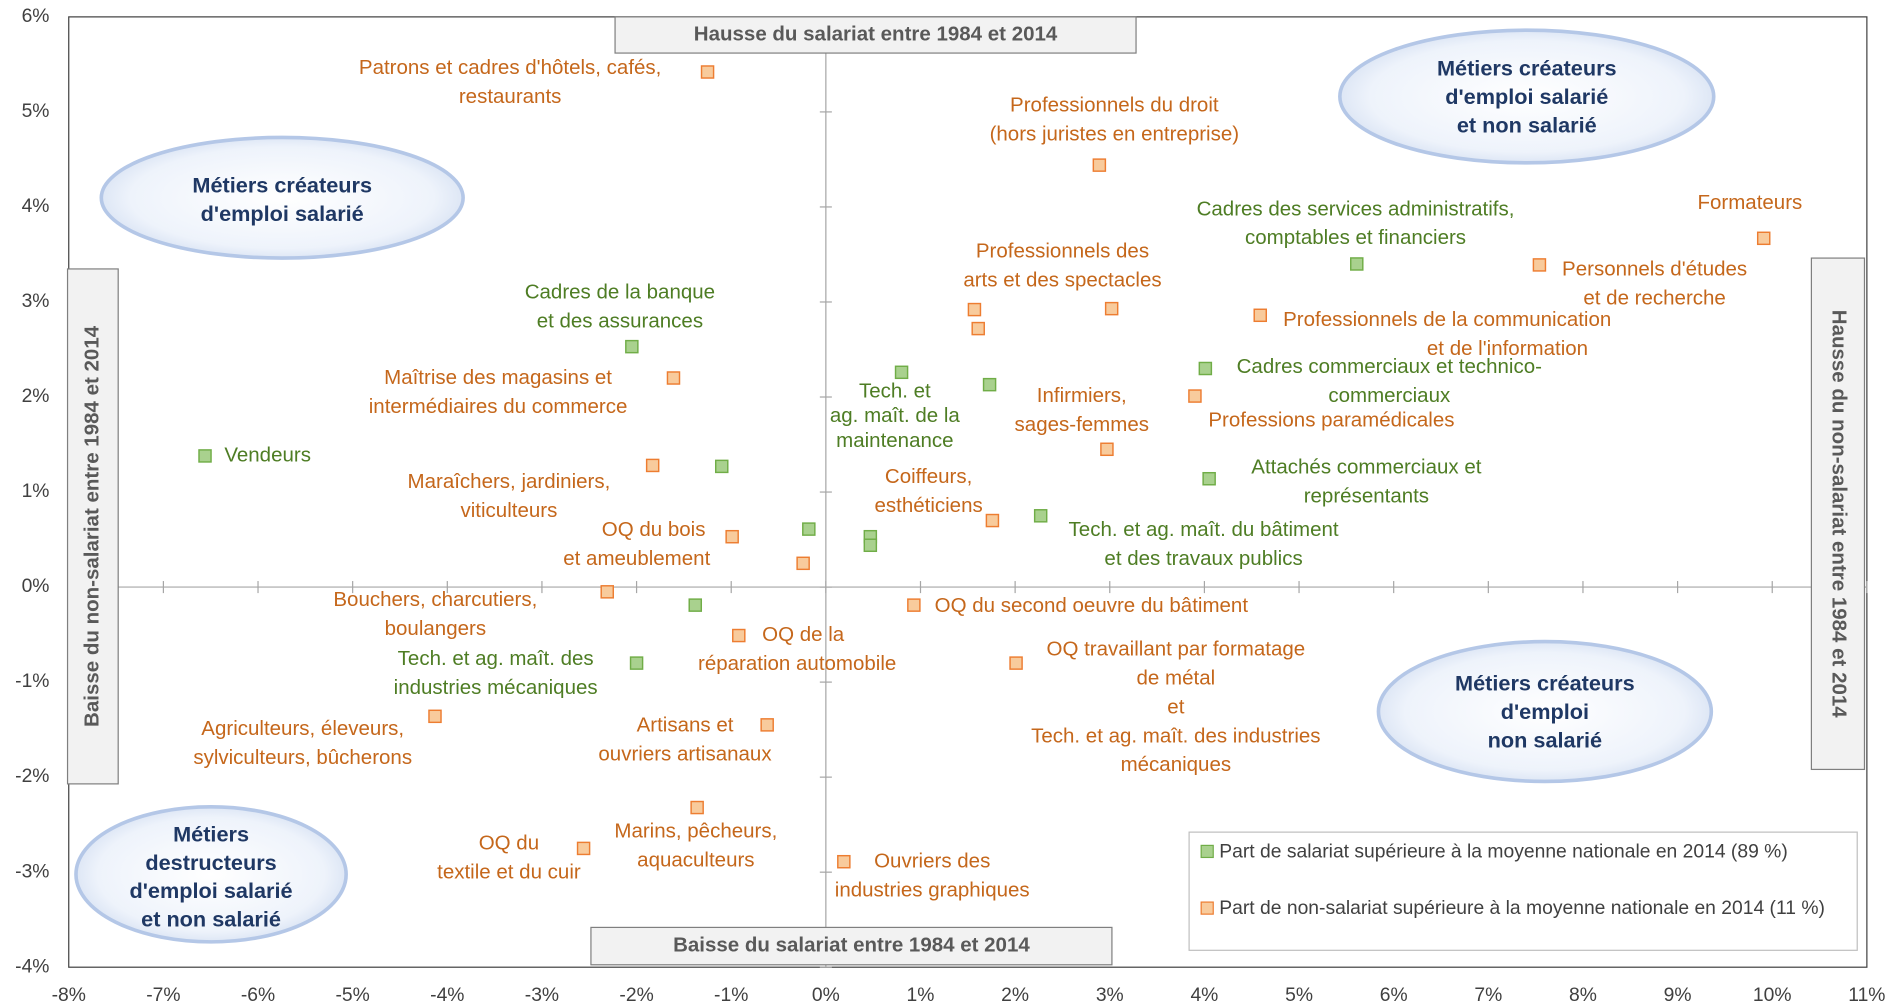 Image resolution: width=1891 pixels, height=1007 pixels. I want to click on point-label: Vendeurs, so click(267, 454).